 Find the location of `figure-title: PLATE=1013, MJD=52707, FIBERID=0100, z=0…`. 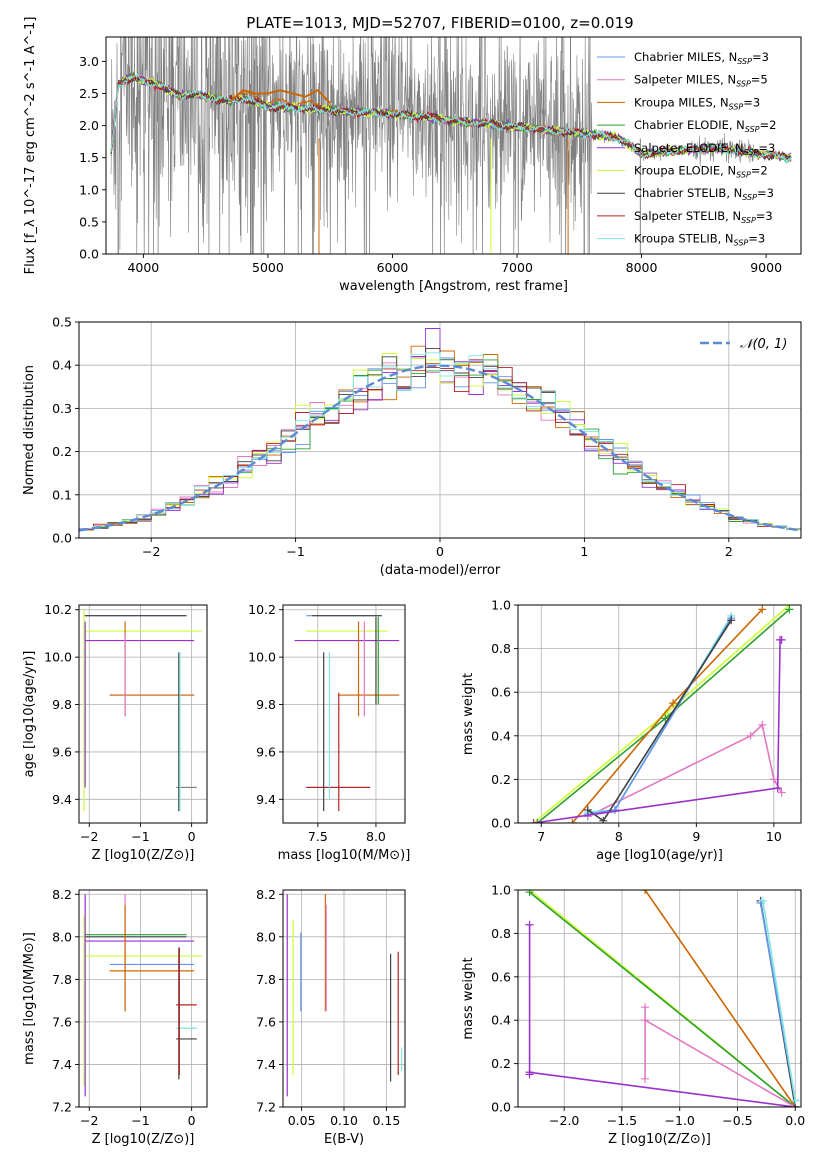

figure-title: PLATE=1013, MJD=52707, FIBERID=0100, z=0… is located at coordinates (439, 23).